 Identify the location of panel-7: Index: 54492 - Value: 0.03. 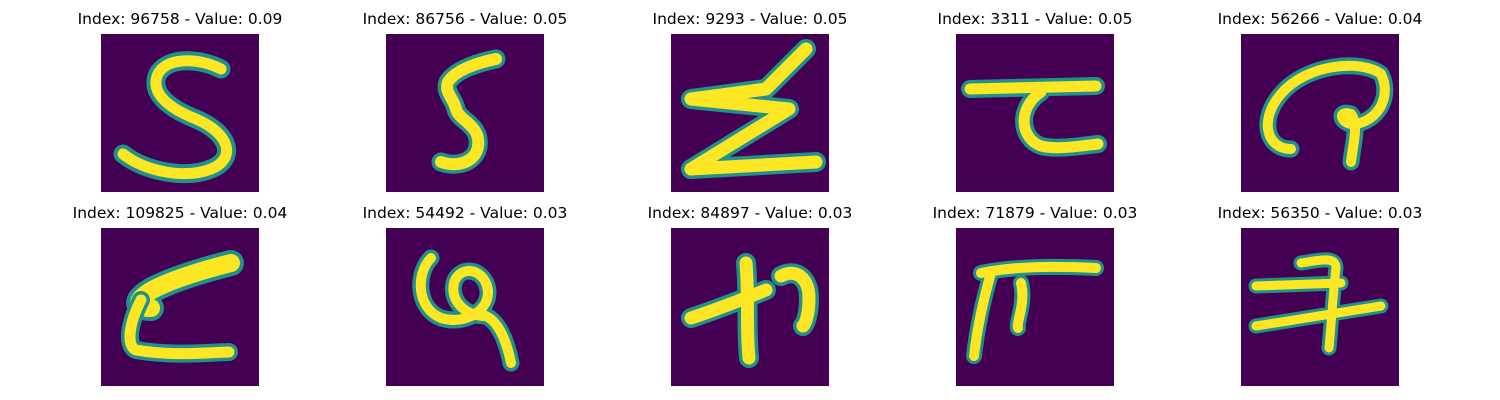
(465, 290).